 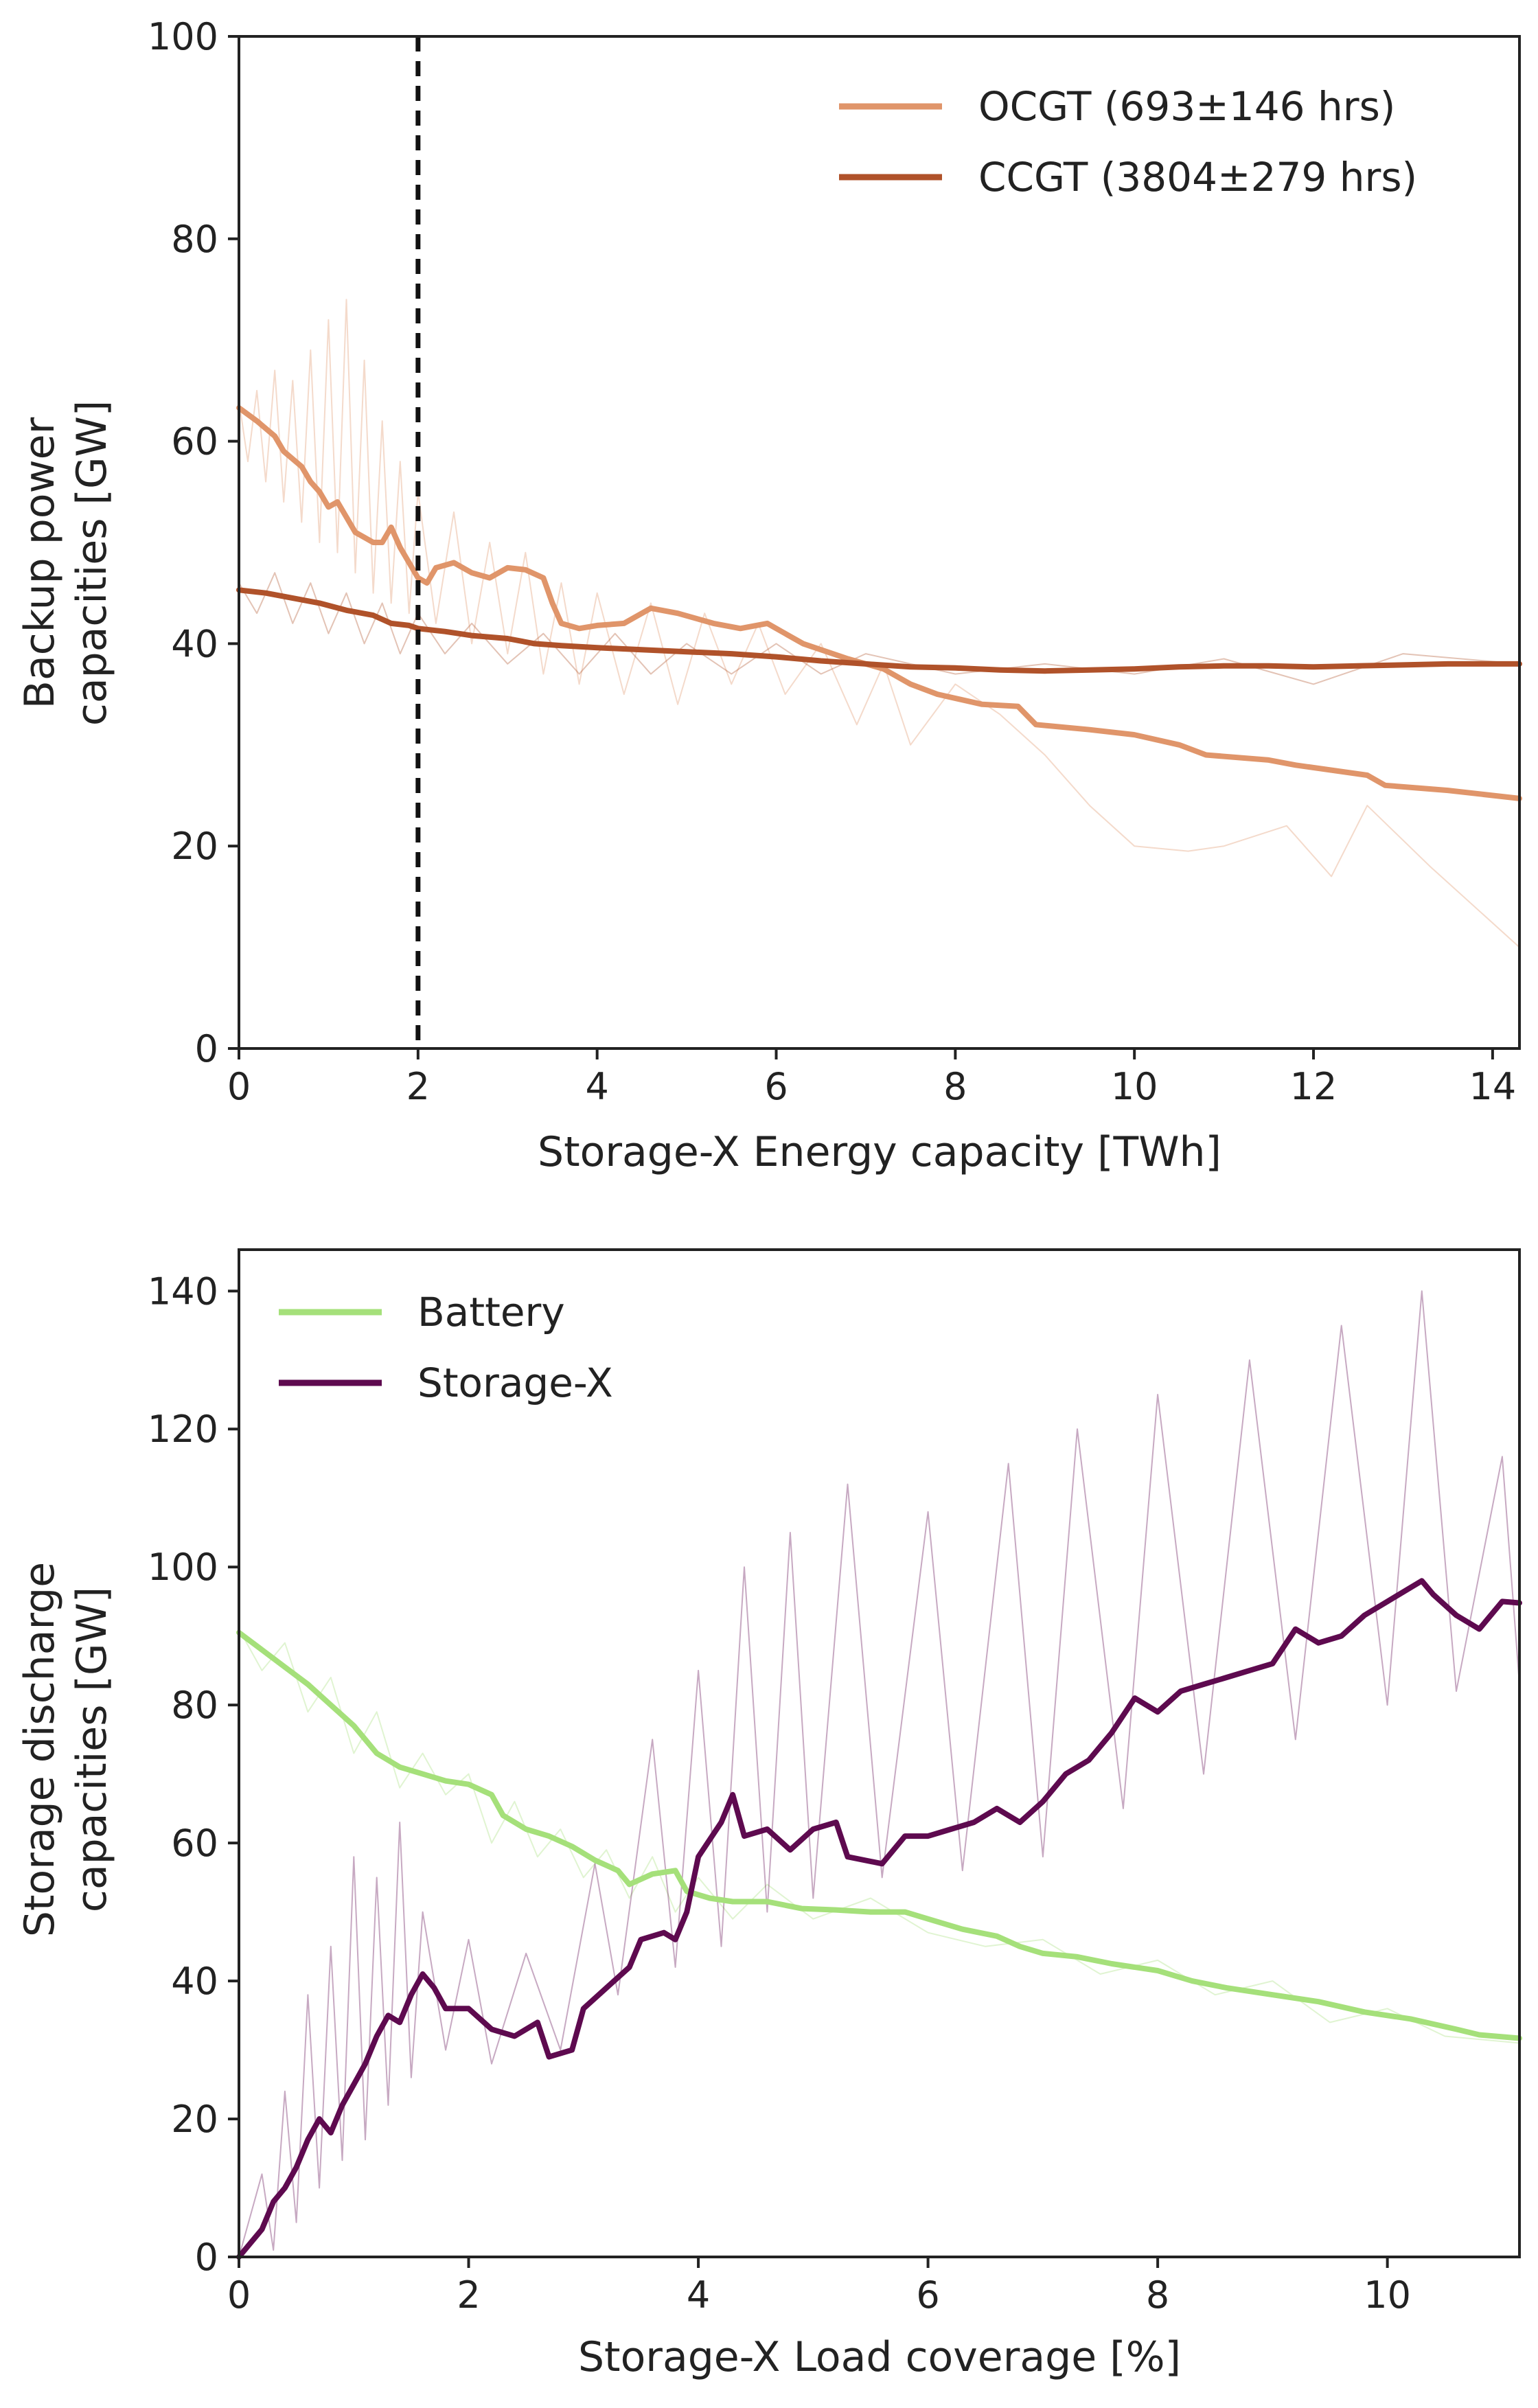 What do you see at coordinates (515, 1383) in the screenshot?
I see `legend-label-storage-x: Storage-X` at bounding box center [515, 1383].